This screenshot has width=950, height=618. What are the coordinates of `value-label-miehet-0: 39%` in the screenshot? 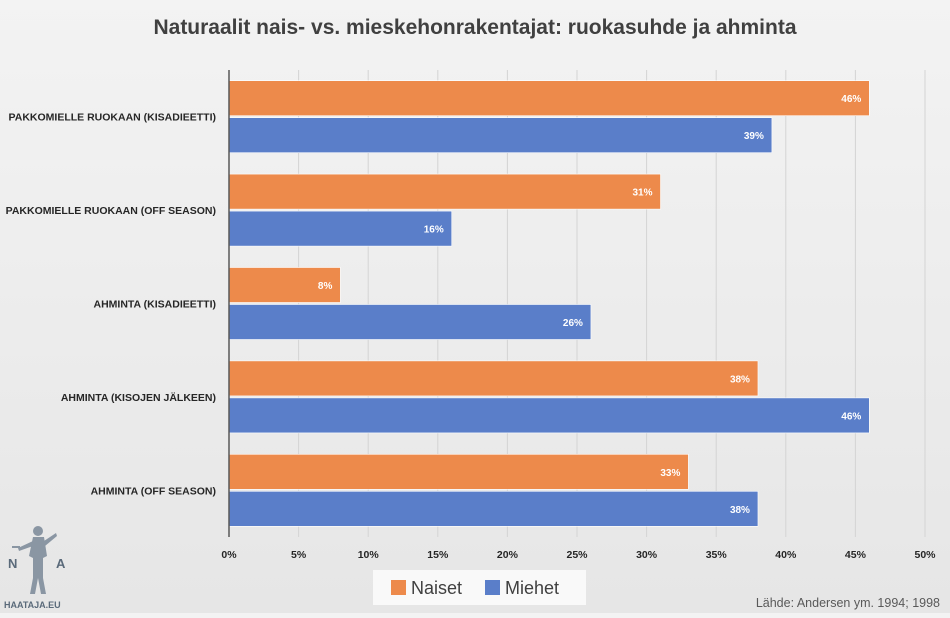 It's located at (754, 136).